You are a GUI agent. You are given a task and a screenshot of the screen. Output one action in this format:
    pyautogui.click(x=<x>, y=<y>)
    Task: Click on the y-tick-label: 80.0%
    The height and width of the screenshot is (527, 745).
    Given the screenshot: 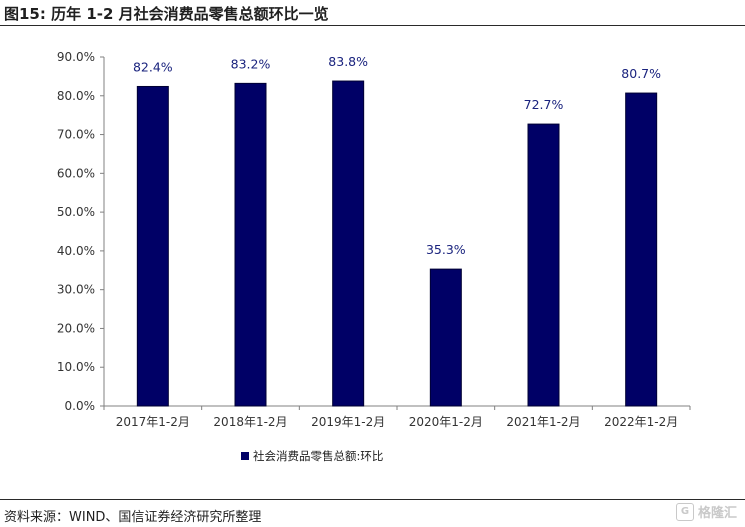 What is the action you would take?
    pyautogui.click(x=76, y=96)
    